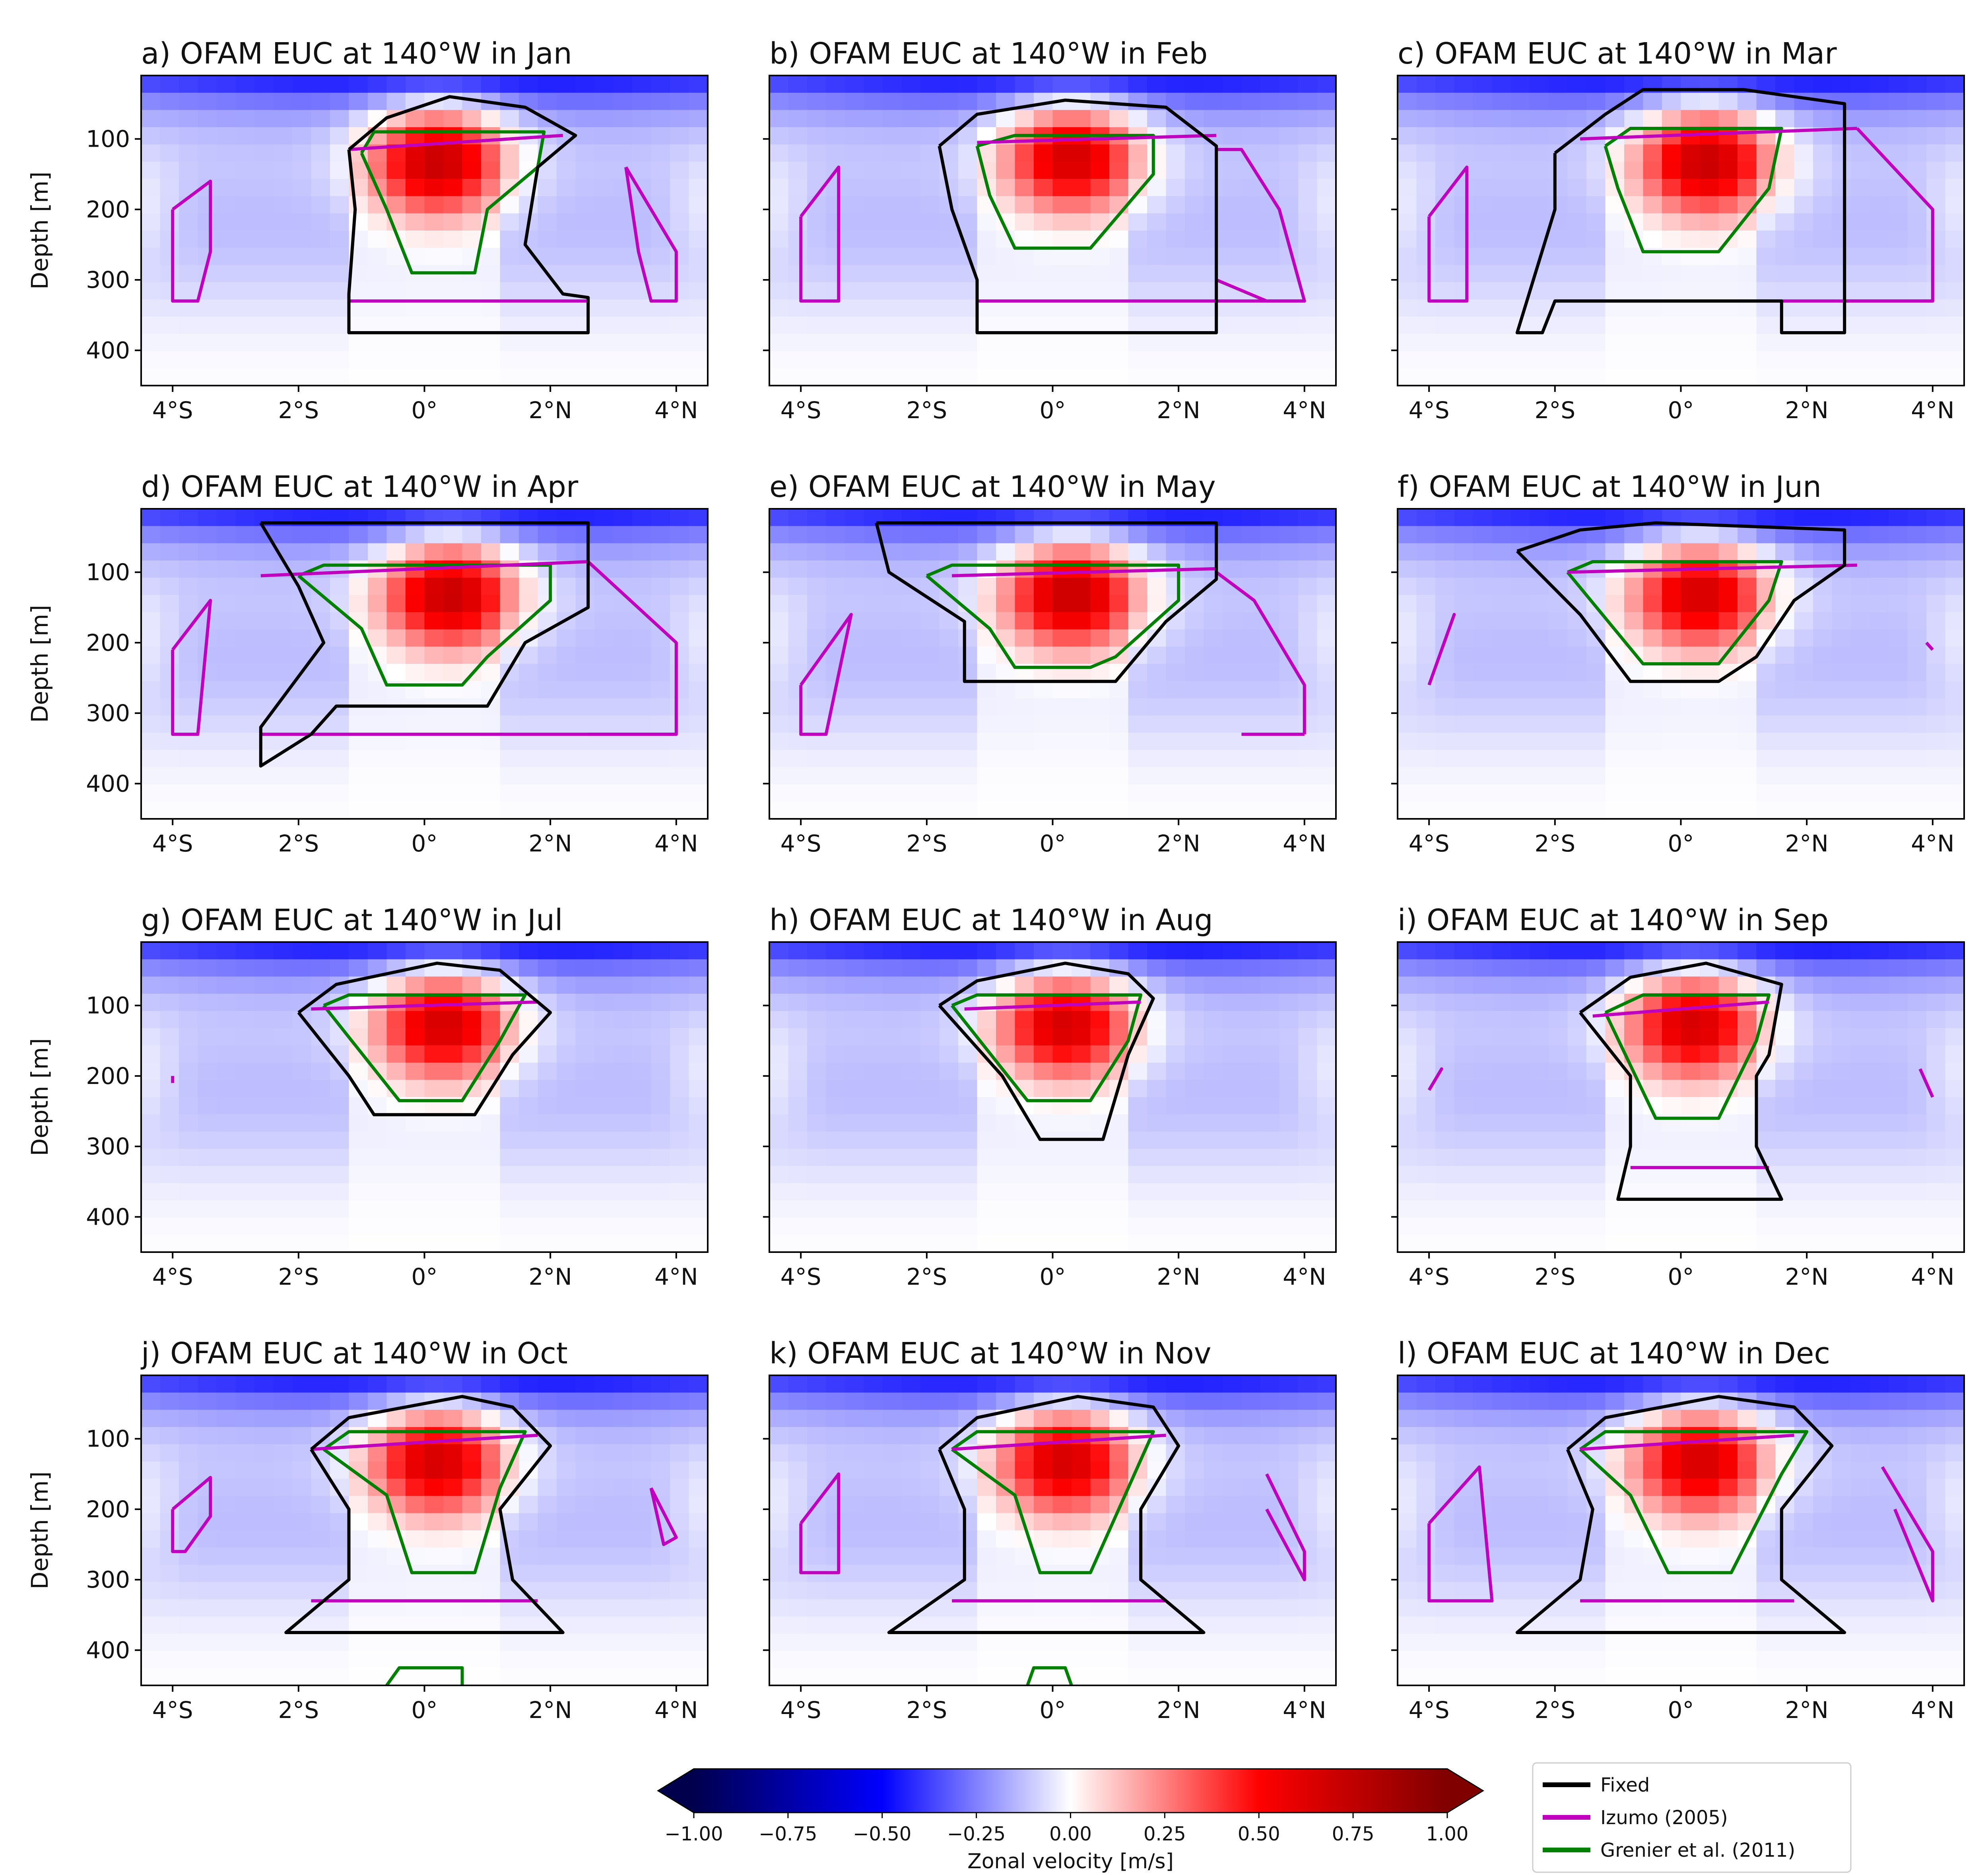 This screenshot has width=1988, height=1875. I want to click on y-axis-label: Depth [m], so click(39, 1097).